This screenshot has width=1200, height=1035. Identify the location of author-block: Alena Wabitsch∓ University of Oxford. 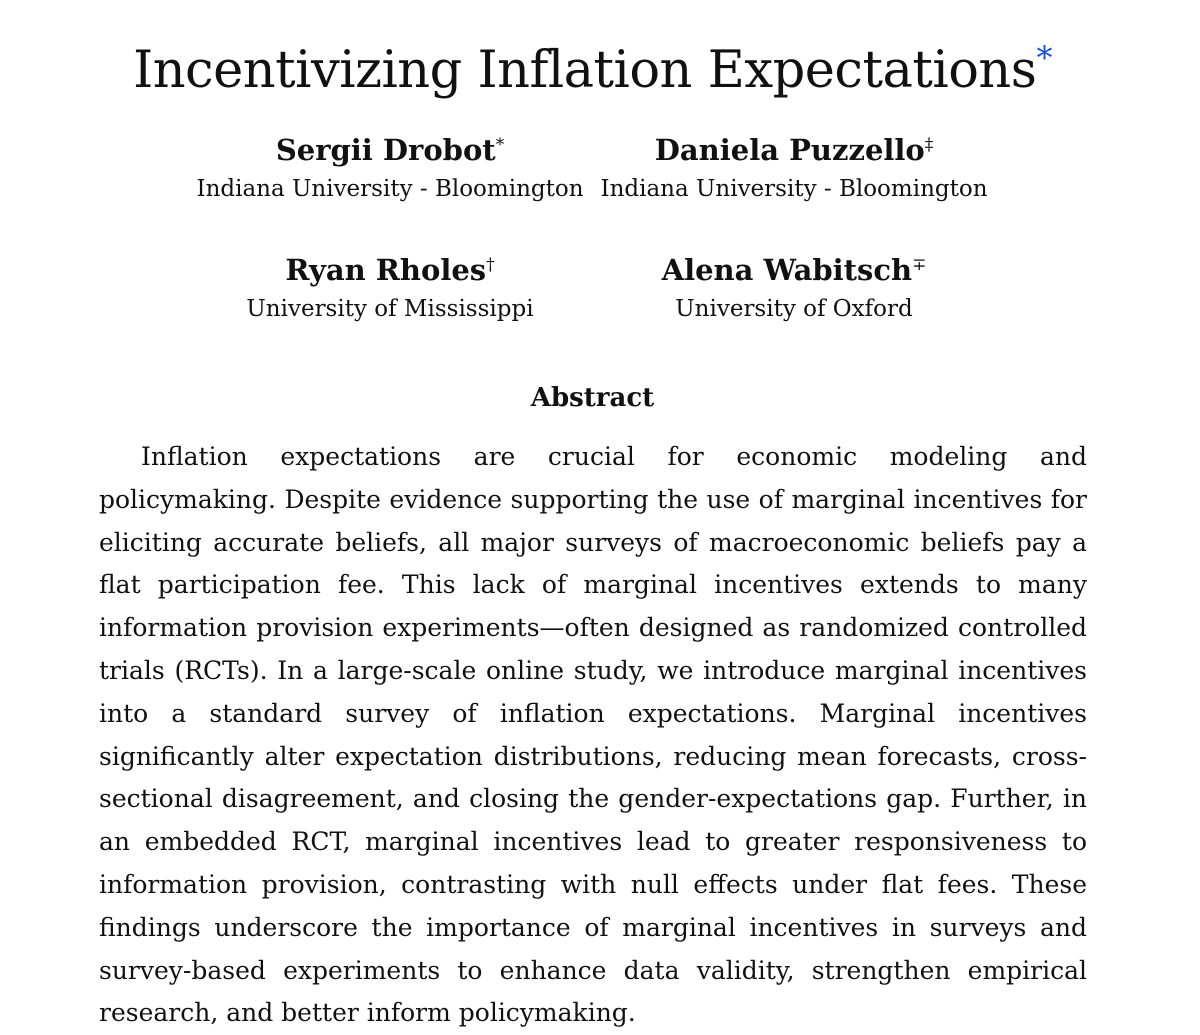
(794, 288).